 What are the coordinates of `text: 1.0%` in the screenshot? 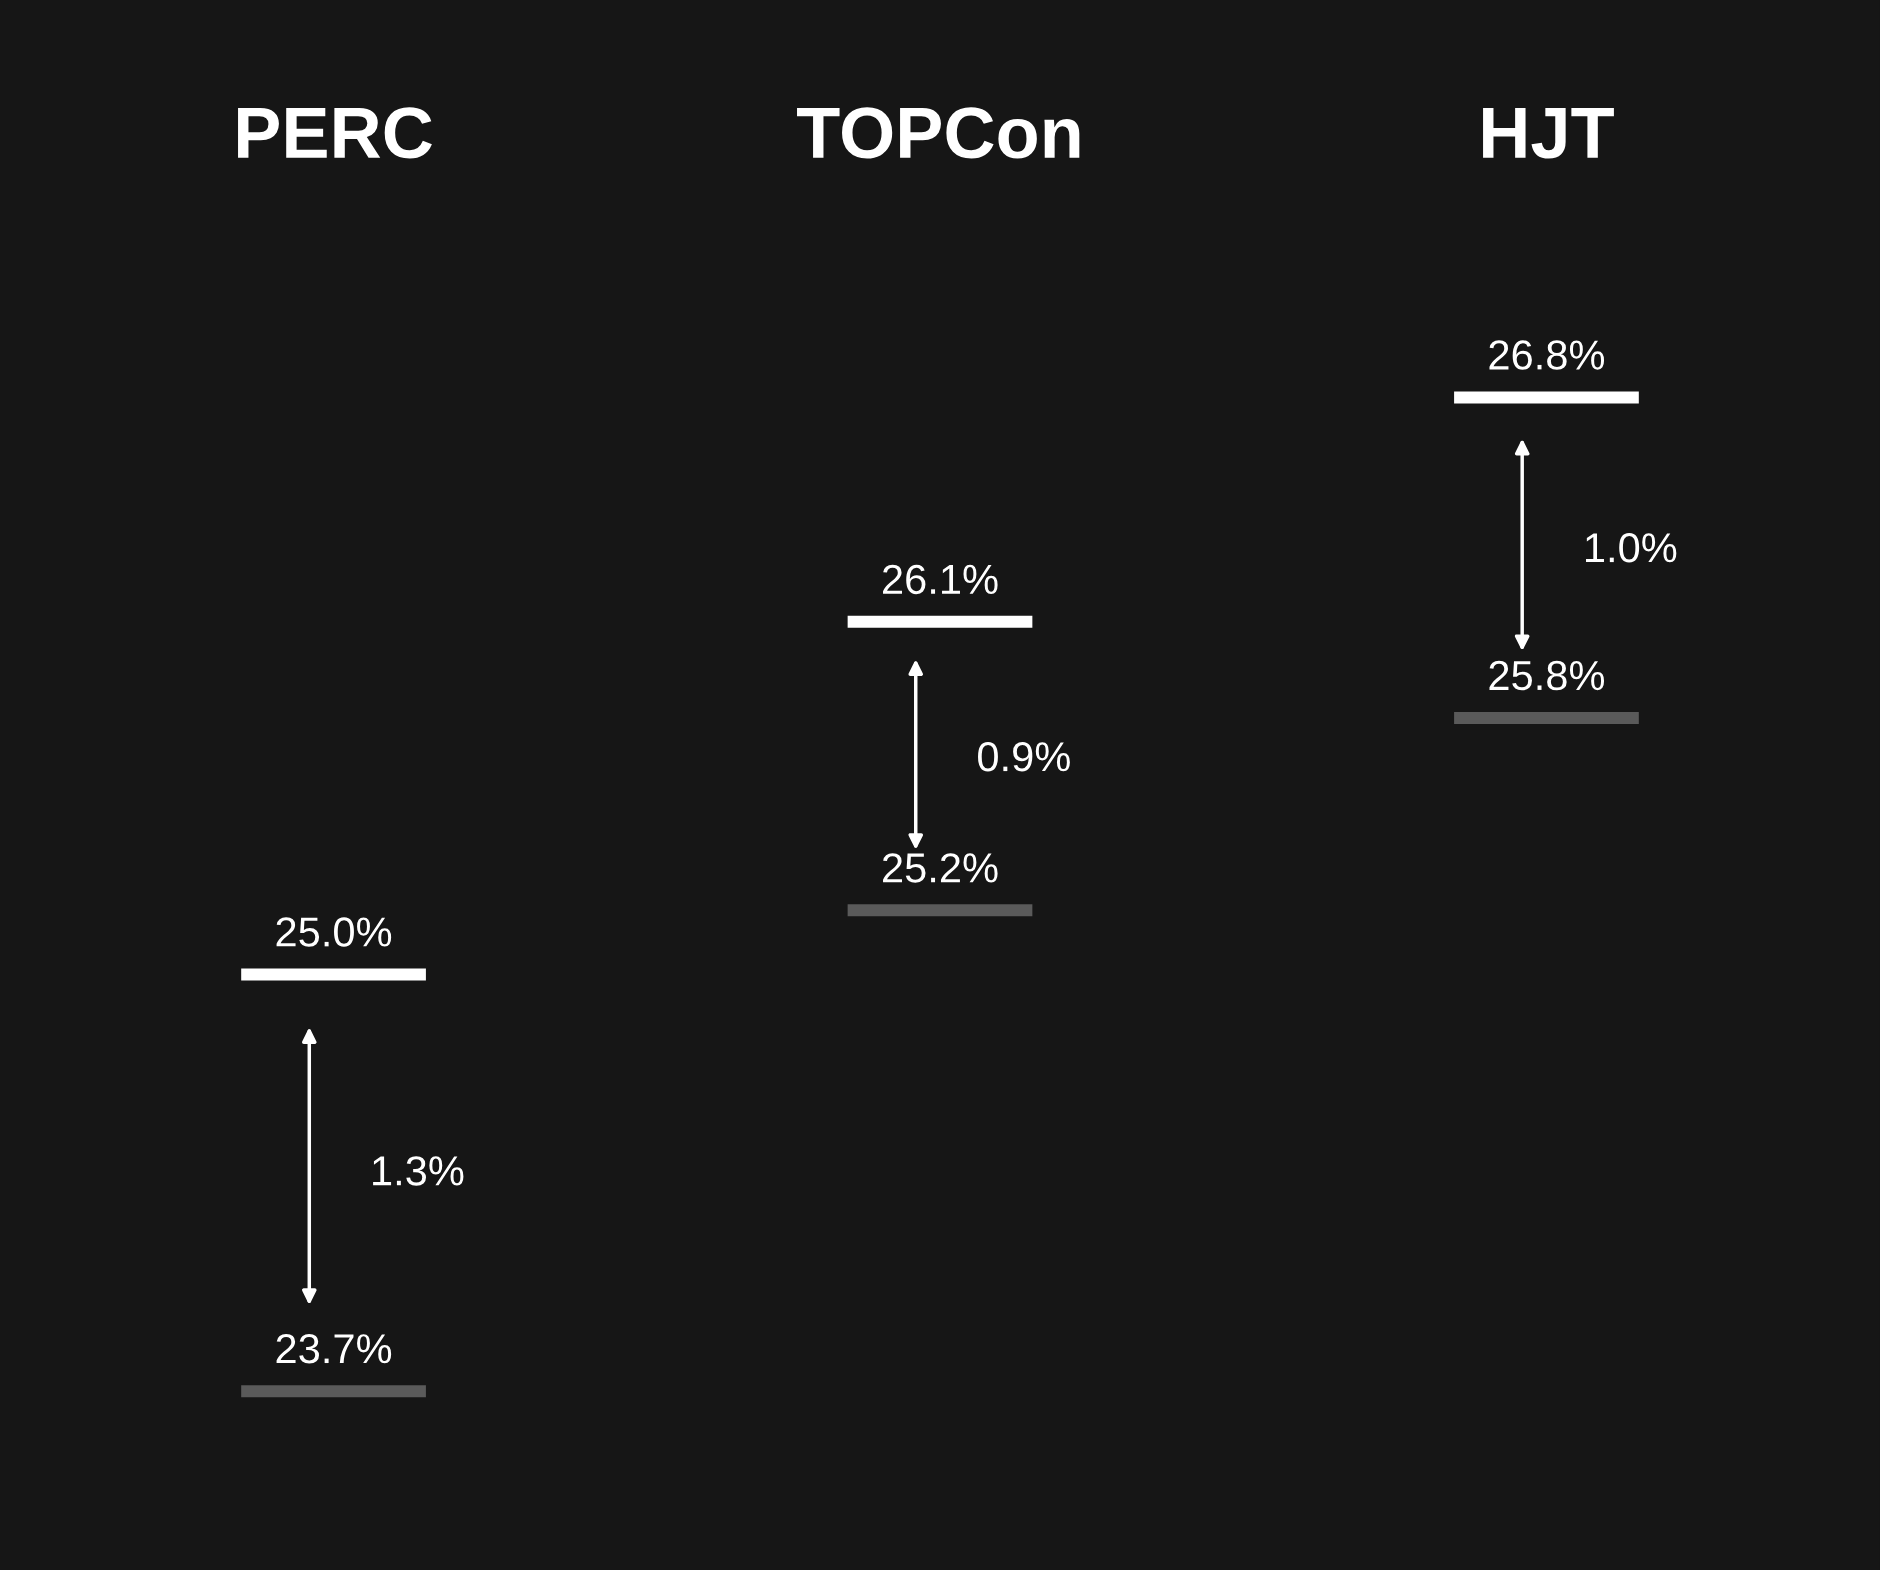 It's located at (1631, 548).